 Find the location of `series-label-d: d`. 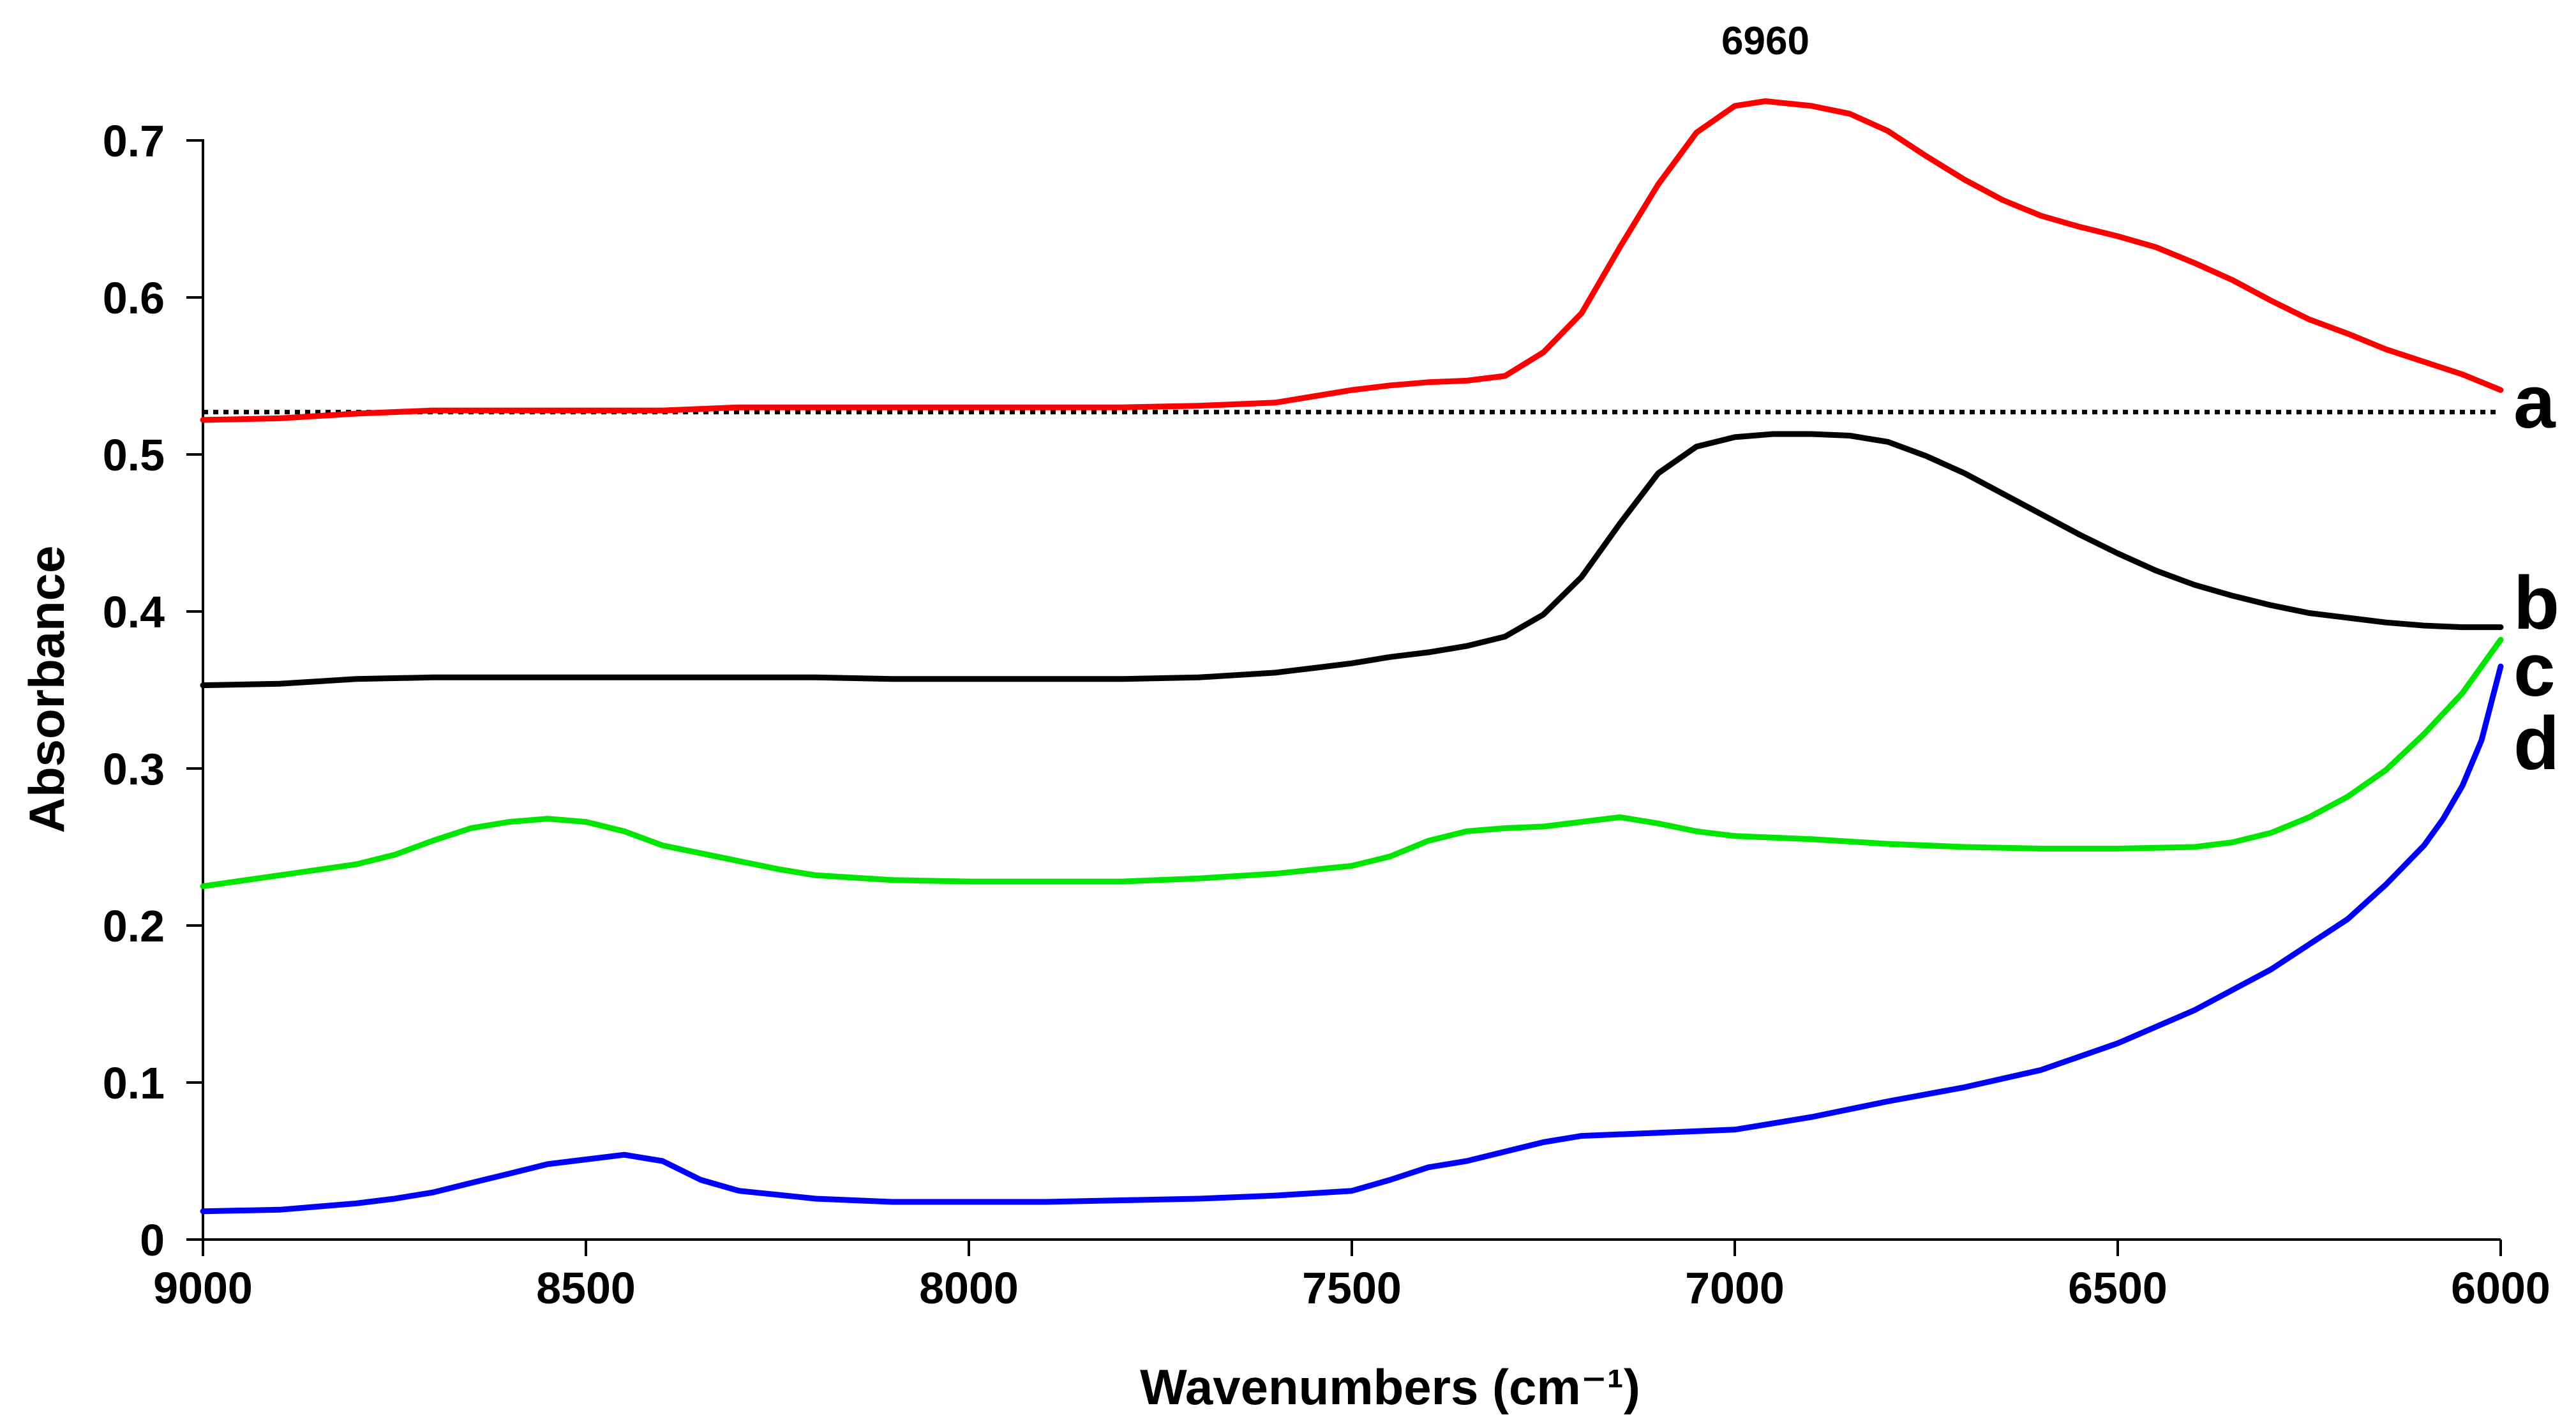

series-label-d: d is located at coordinates (2536, 743).